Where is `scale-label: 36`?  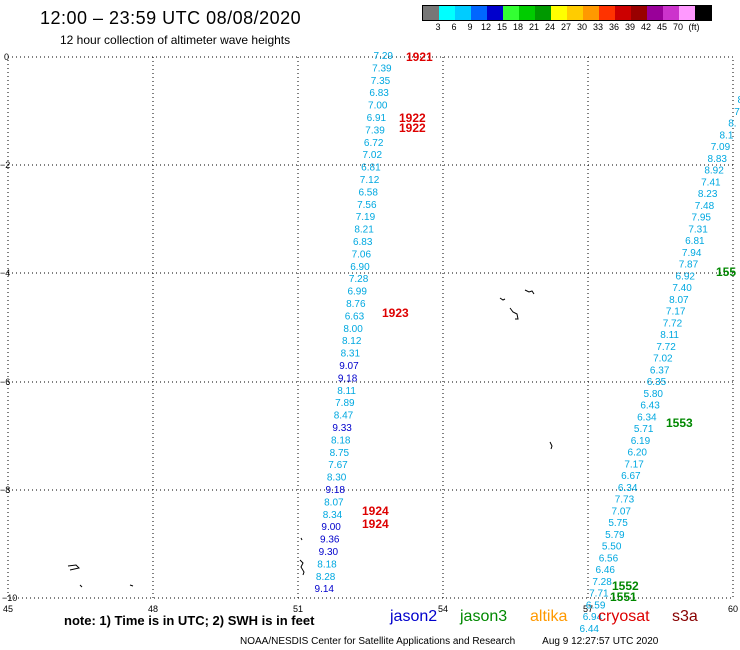 scale-label: 36 is located at coordinates (613, 27).